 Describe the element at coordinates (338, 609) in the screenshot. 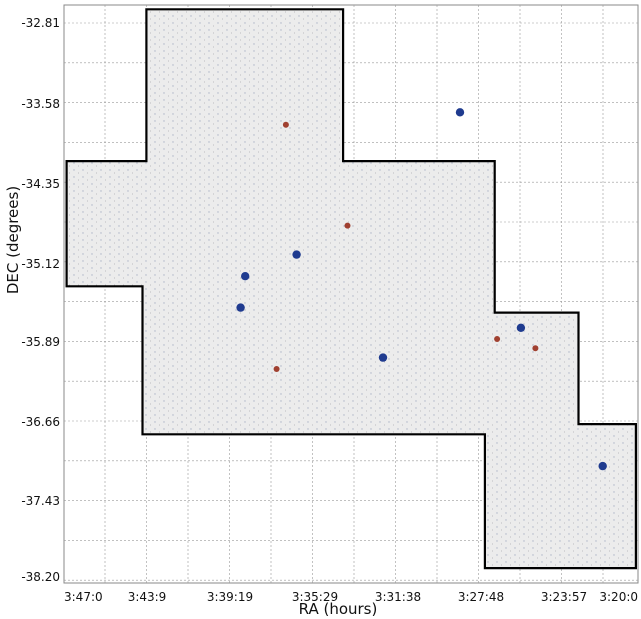

I see `x-axis-title: RA (hours)` at that location.